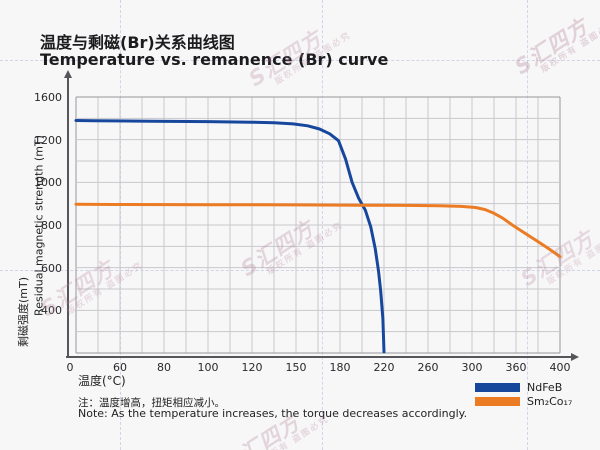  What do you see at coordinates (340, 367) in the screenshot?
I see `x-tick-label: 180` at bounding box center [340, 367].